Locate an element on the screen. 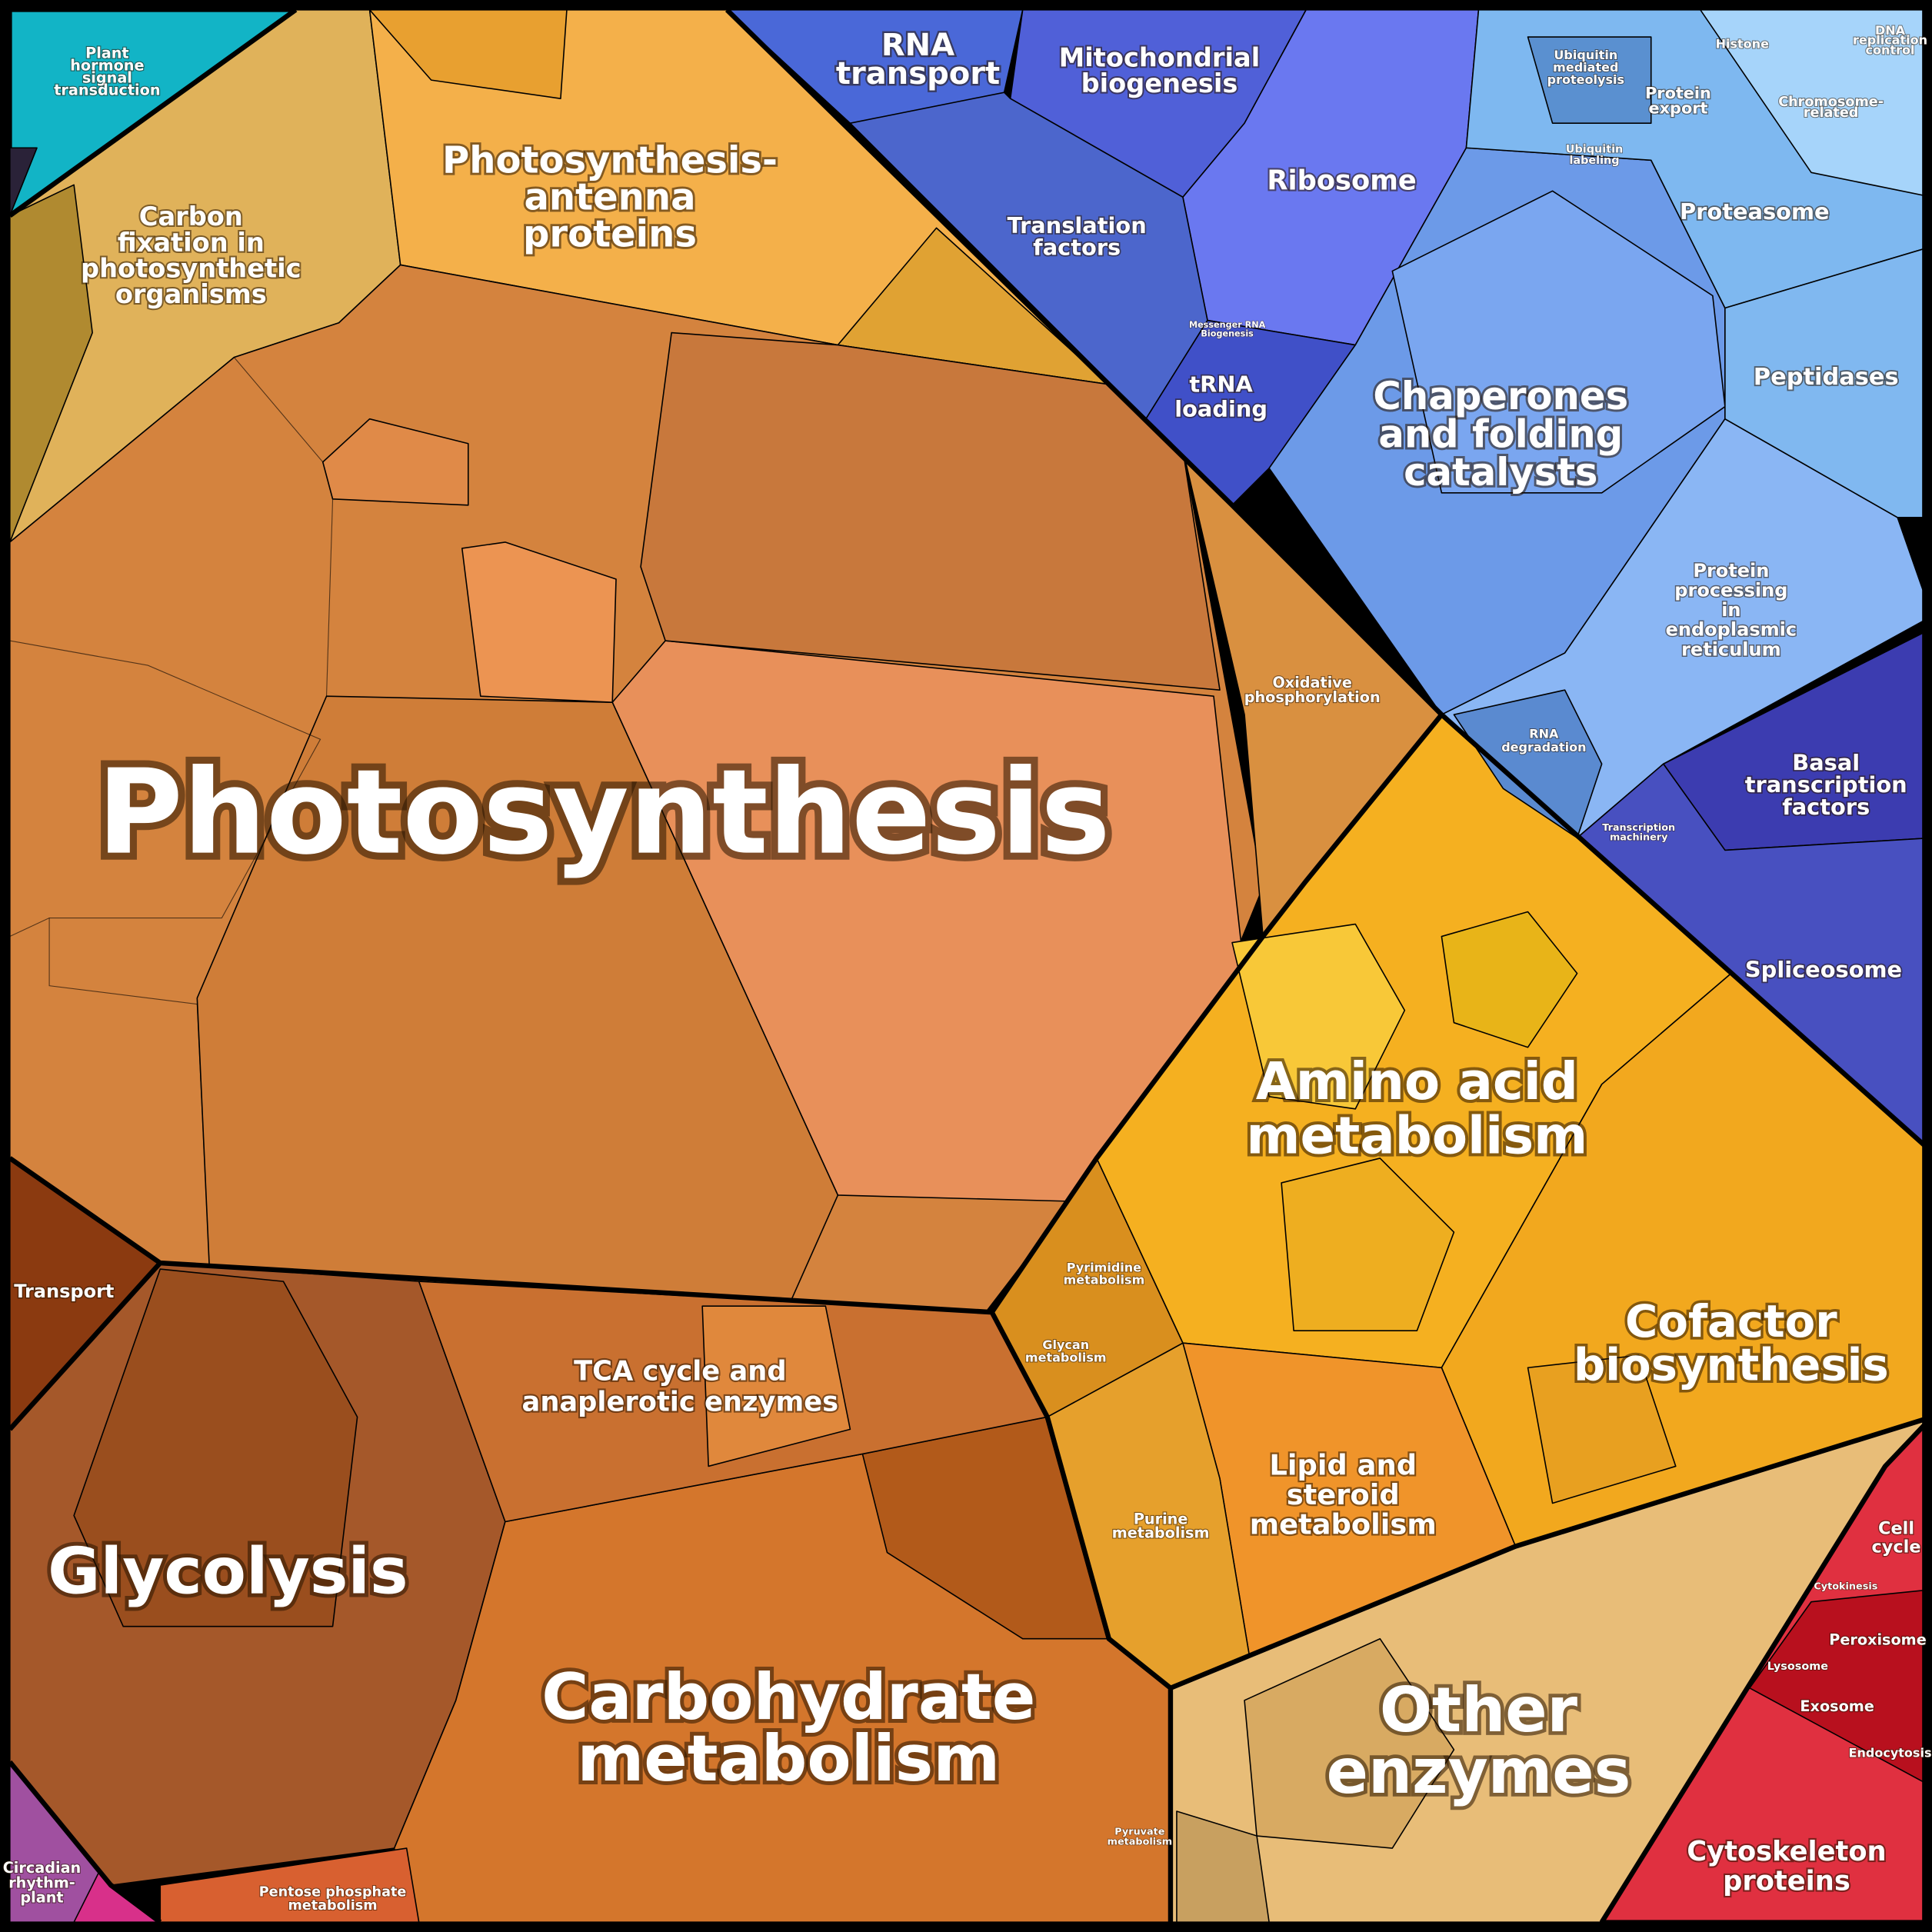 The height and width of the screenshot is (1932, 1932). label-line: Pyruvate is located at coordinates (1139, 1831).